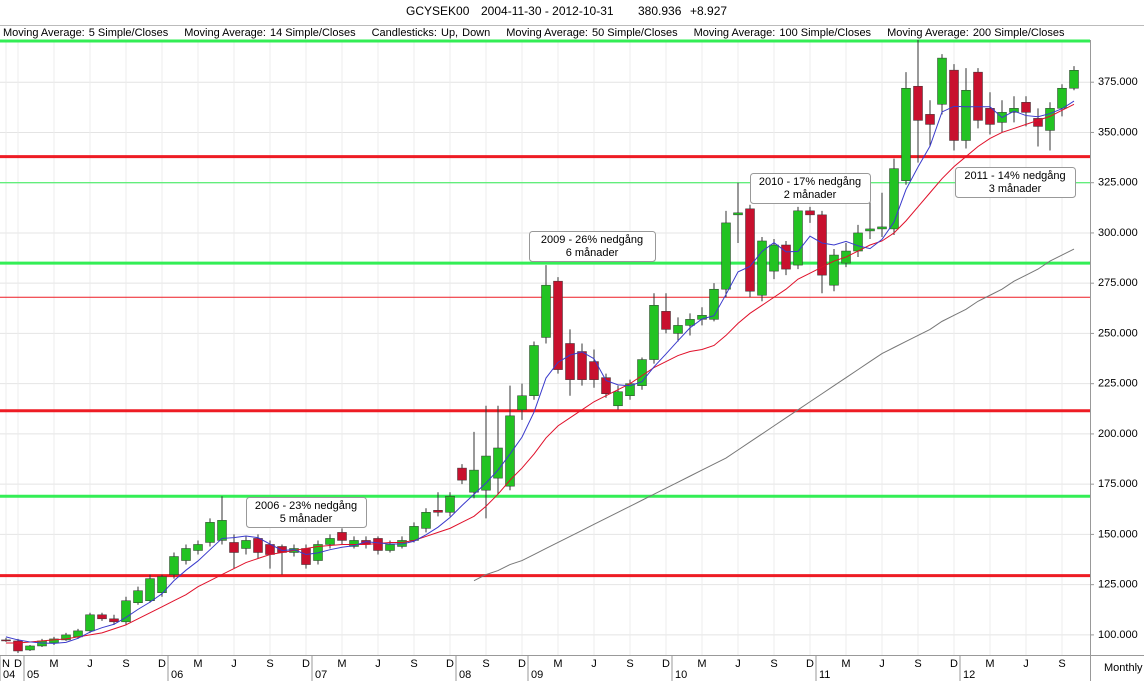 This screenshot has width=1144, height=681. What do you see at coordinates (537, 675) in the screenshot?
I see `x-year-label: 09` at bounding box center [537, 675].